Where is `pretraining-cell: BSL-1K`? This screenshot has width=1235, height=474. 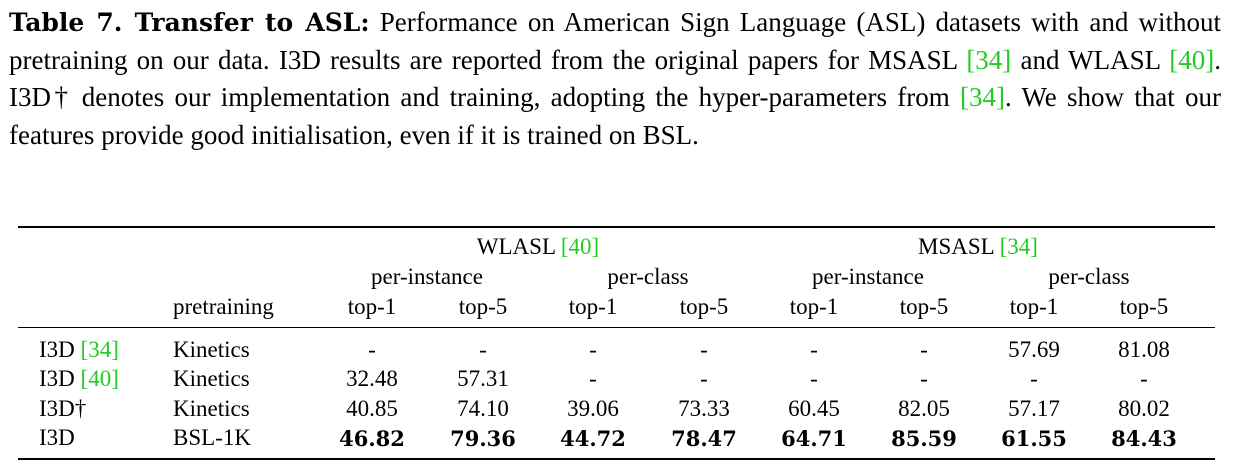
pretraining-cell: BSL-1K is located at coordinates (212, 437).